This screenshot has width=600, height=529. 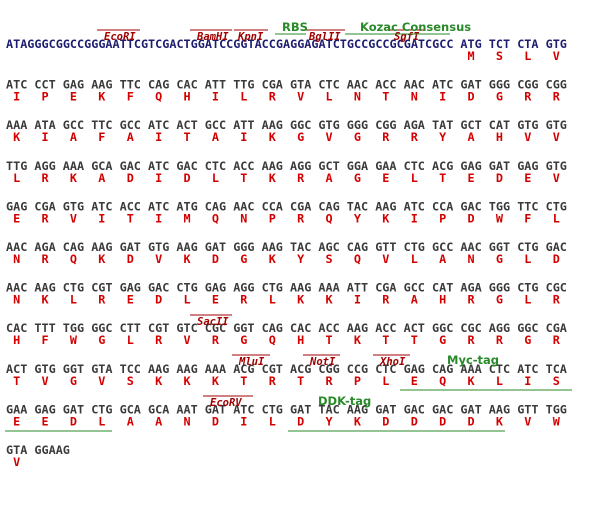 I want to click on codon: GGAAG, so click(x=52, y=450).